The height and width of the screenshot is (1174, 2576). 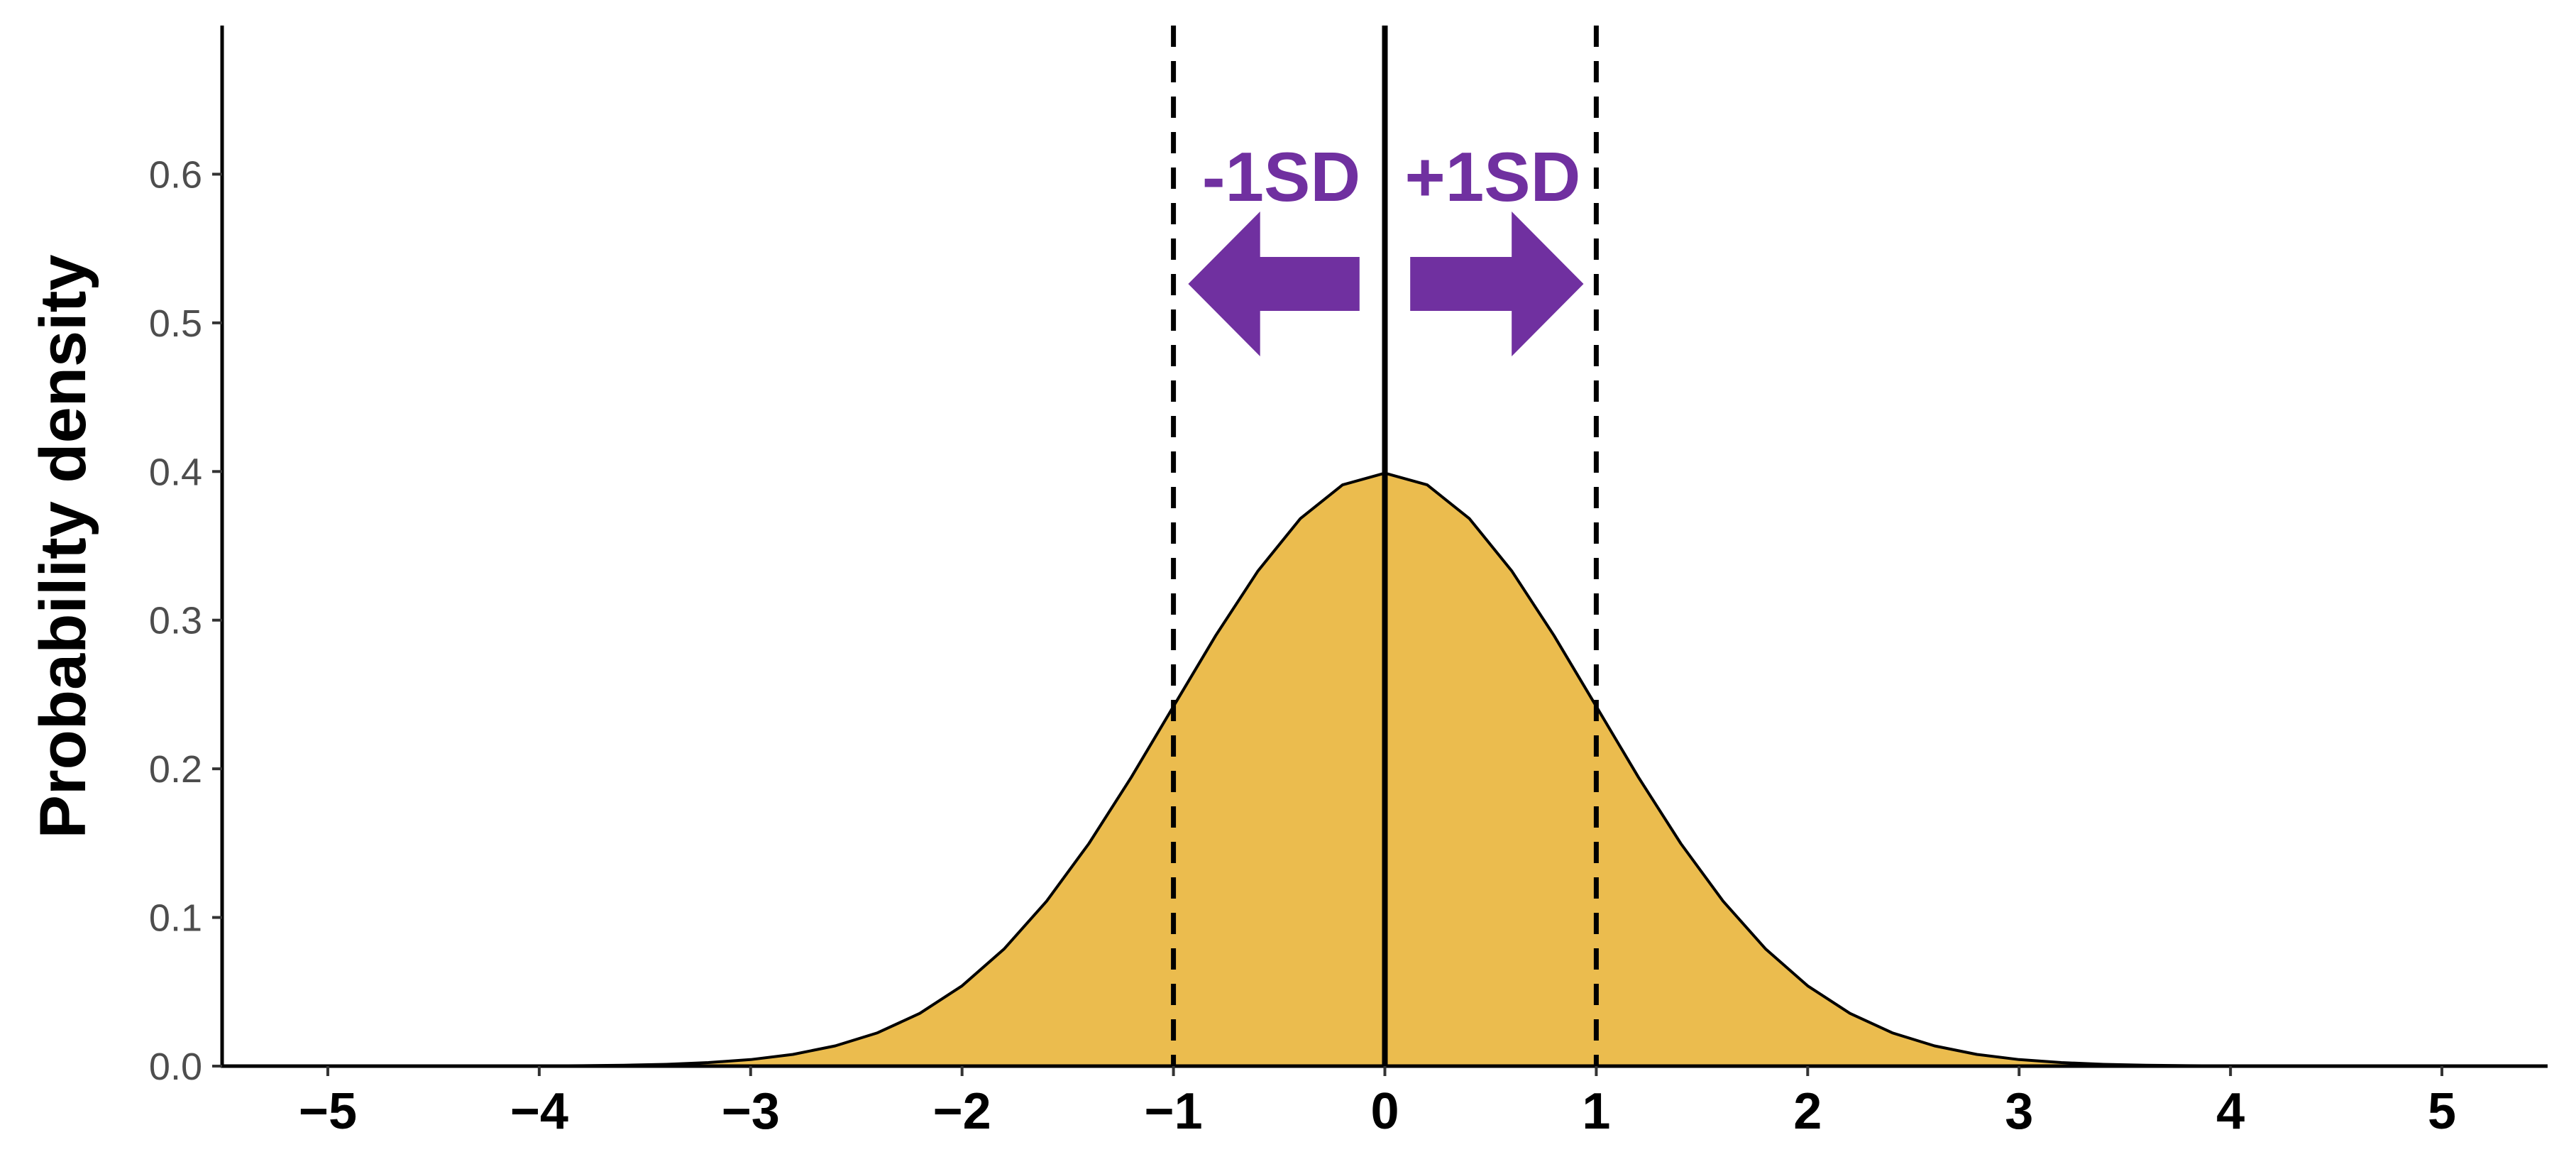 I want to click on reference-lines, so click(x=1385, y=546).